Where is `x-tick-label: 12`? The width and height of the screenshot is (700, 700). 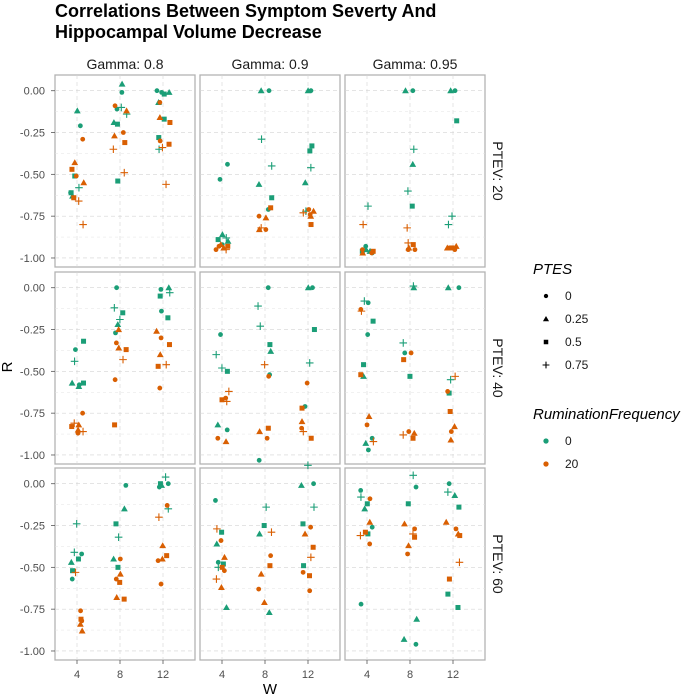 x-tick-label: 12 is located at coordinates (453, 675).